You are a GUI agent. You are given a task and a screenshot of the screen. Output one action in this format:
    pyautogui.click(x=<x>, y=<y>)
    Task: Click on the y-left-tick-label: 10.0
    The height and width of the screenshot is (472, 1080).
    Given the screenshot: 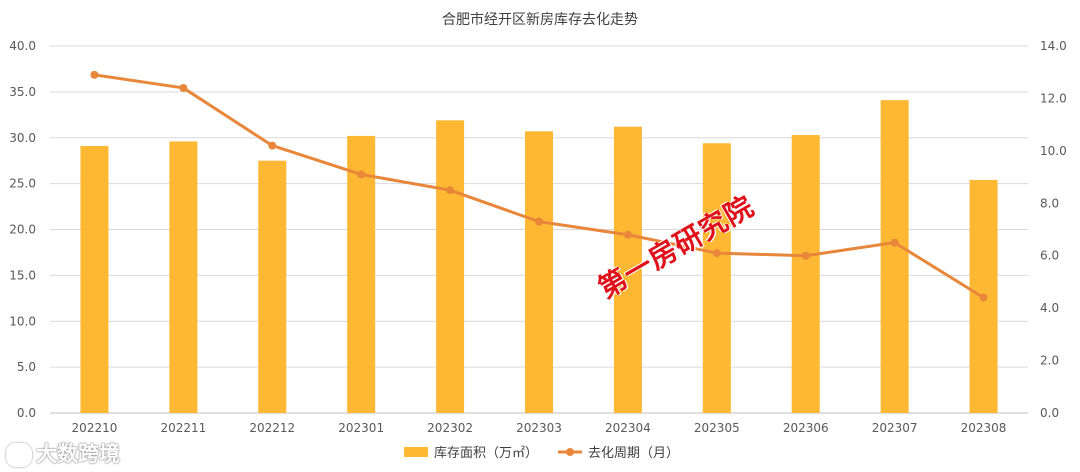 What is the action you would take?
    pyautogui.click(x=22, y=321)
    